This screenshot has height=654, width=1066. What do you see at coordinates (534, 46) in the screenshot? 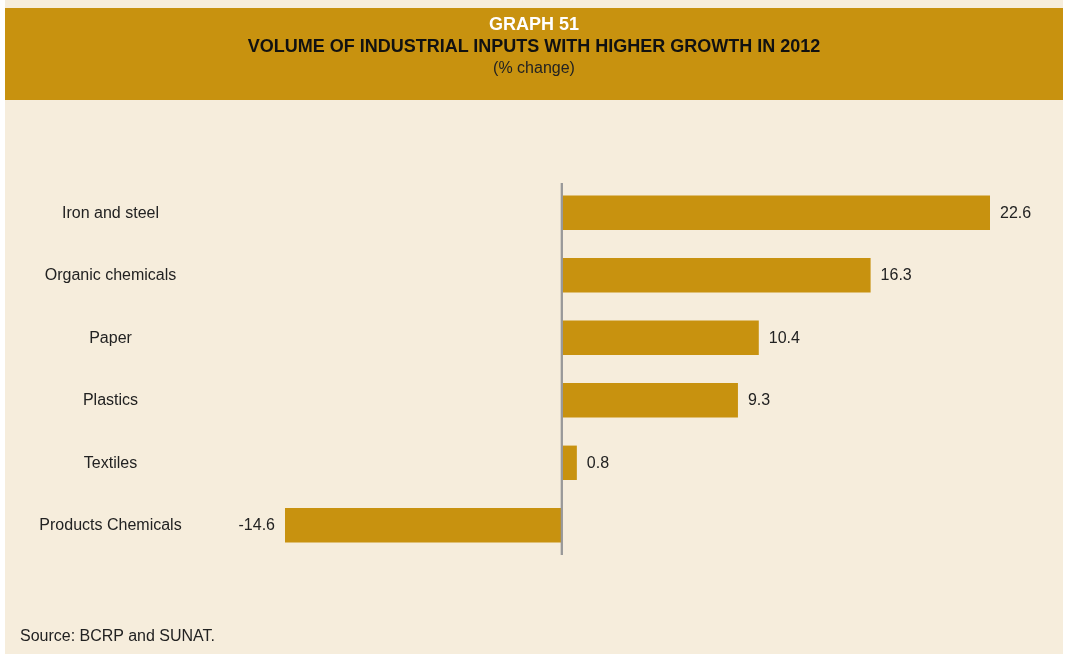
I see `chart-title: VOLUME OF INDUSTRIAL INPUTS WITH HIGHER GROWTH IN 2012` at bounding box center [534, 46].